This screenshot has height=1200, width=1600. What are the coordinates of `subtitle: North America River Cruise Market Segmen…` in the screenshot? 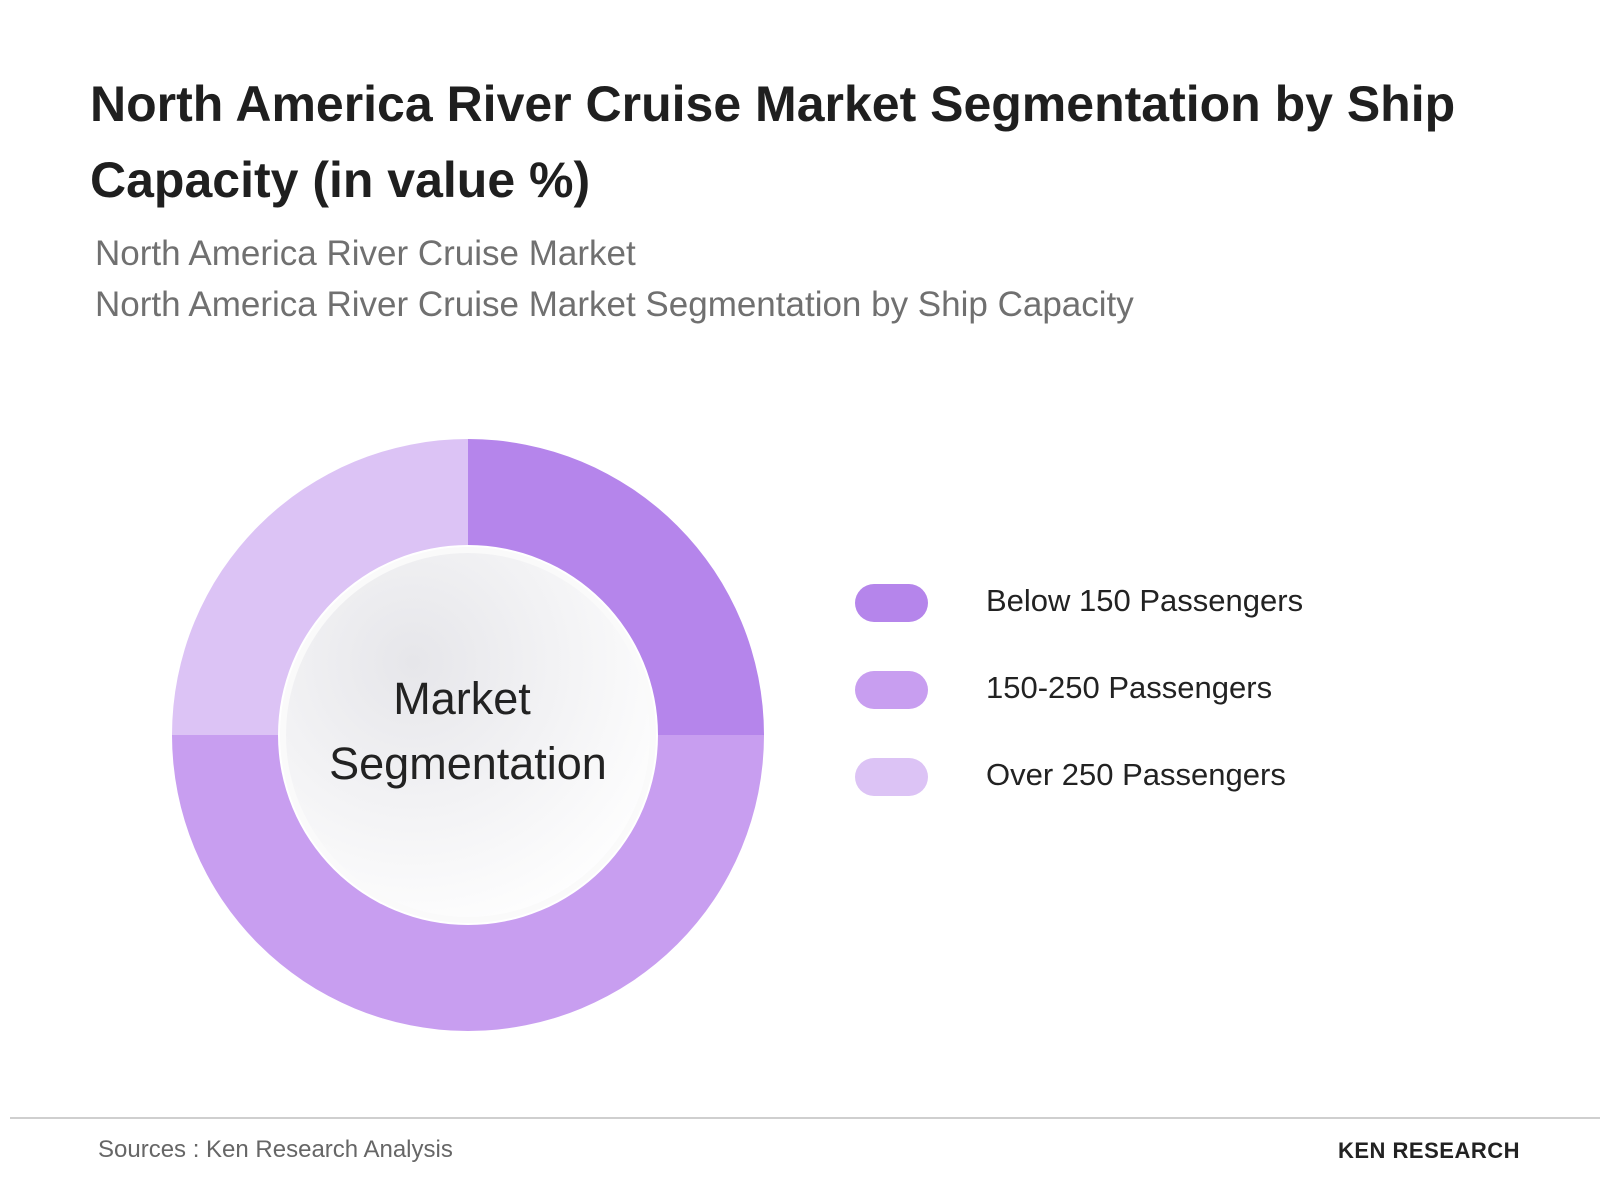 It's located at (614, 304).